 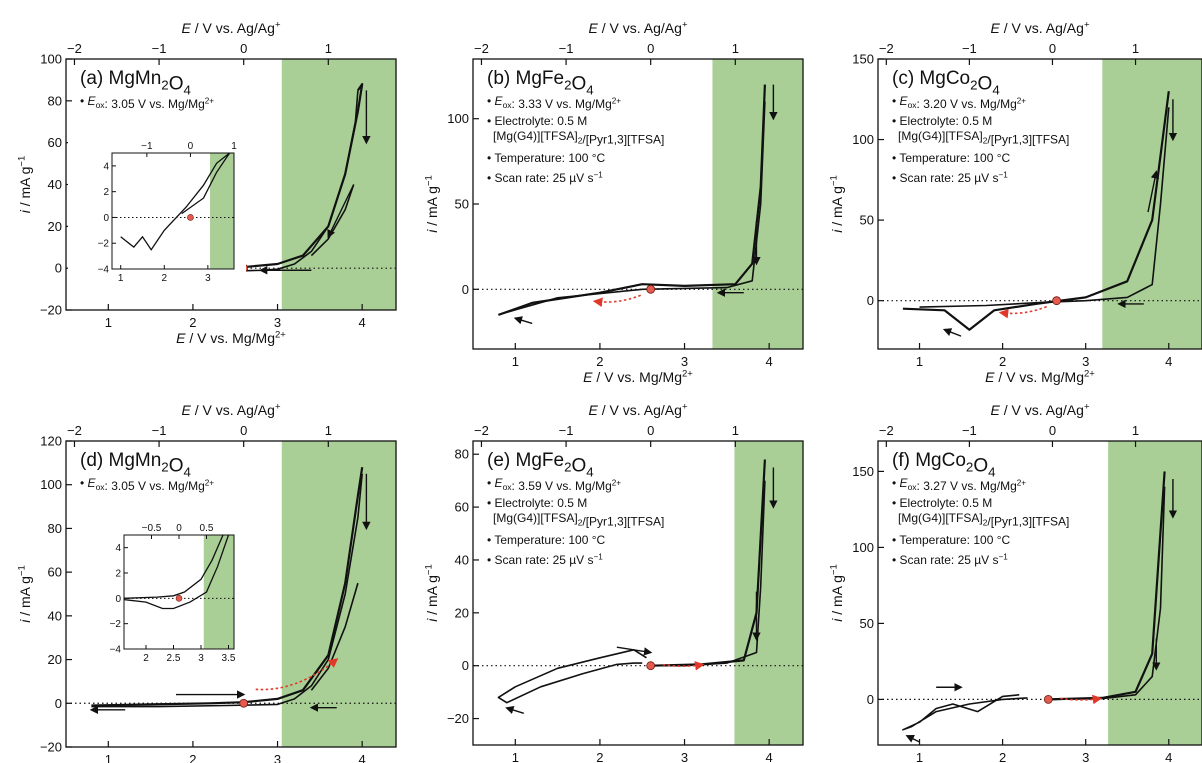 I want to click on panel-title: (a) MgMn2O4, so click(x=135, y=83).